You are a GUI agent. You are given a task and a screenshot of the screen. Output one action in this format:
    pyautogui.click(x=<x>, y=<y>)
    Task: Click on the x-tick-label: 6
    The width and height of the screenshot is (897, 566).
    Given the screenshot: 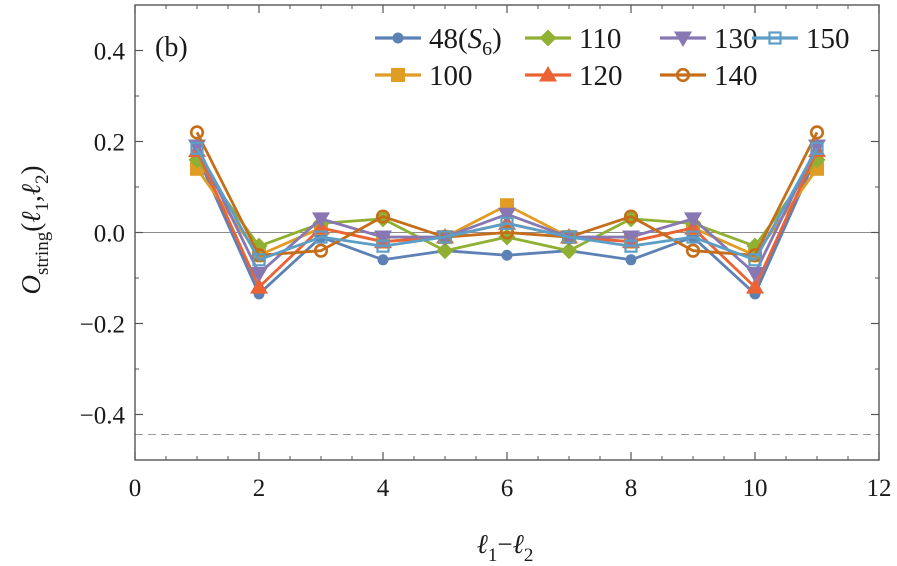 What is the action you would take?
    pyautogui.click(x=507, y=488)
    